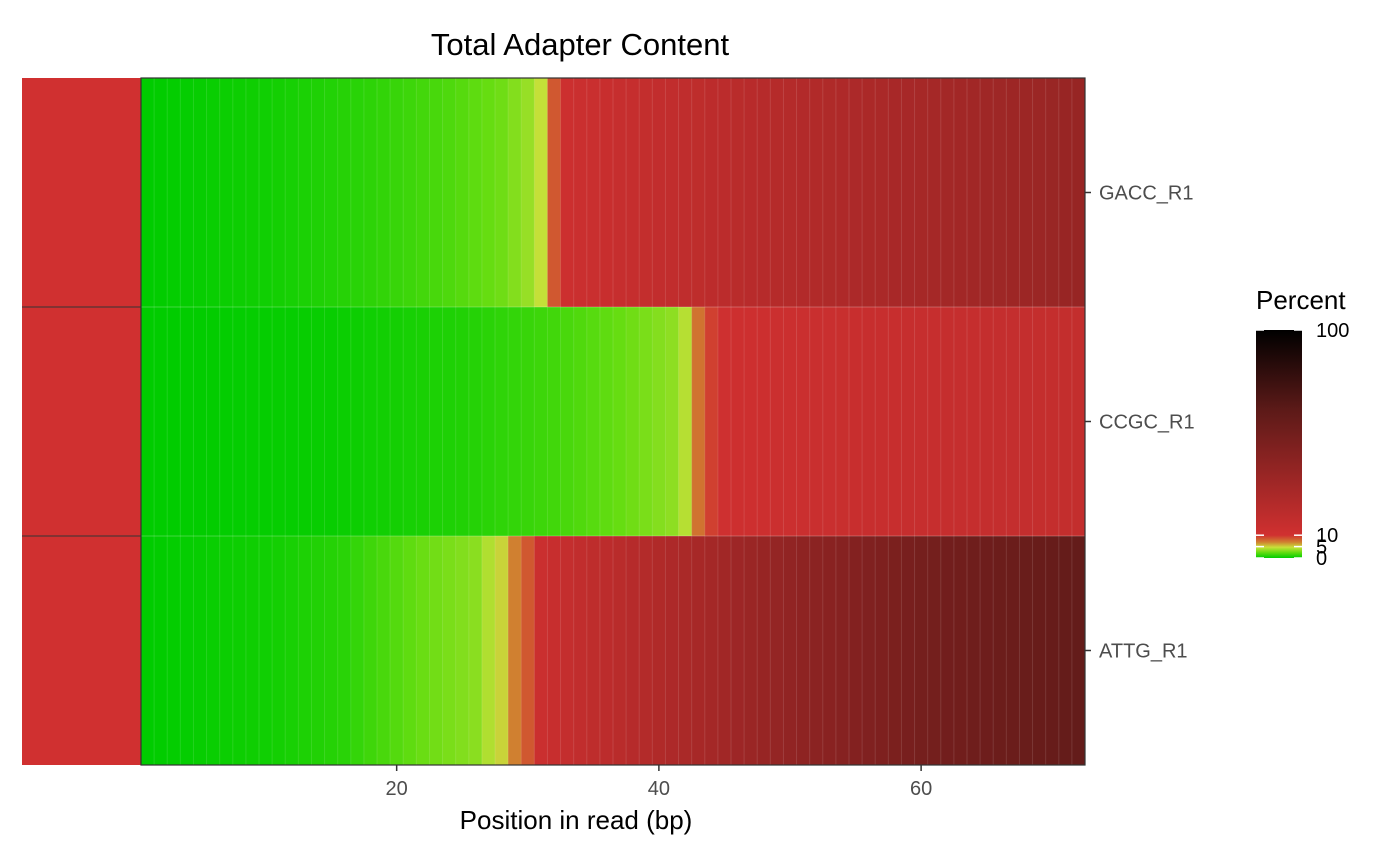  I want to click on x-tick-label: 60, so click(921, 789).